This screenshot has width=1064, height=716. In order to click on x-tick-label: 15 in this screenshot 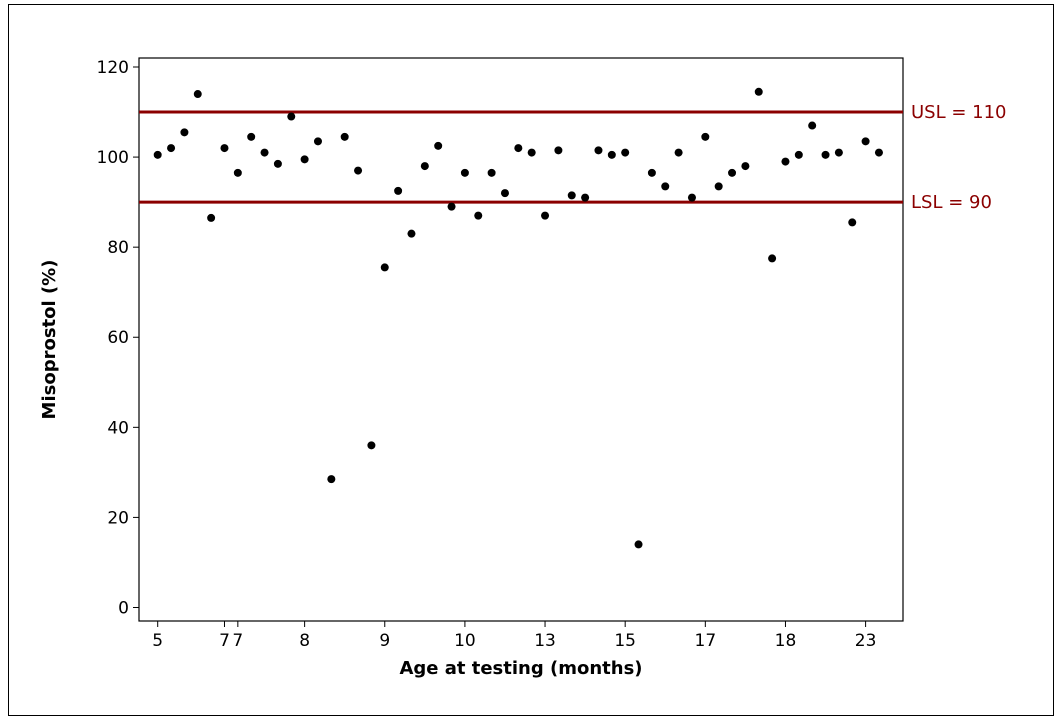, I will do `click(625, 641)`.